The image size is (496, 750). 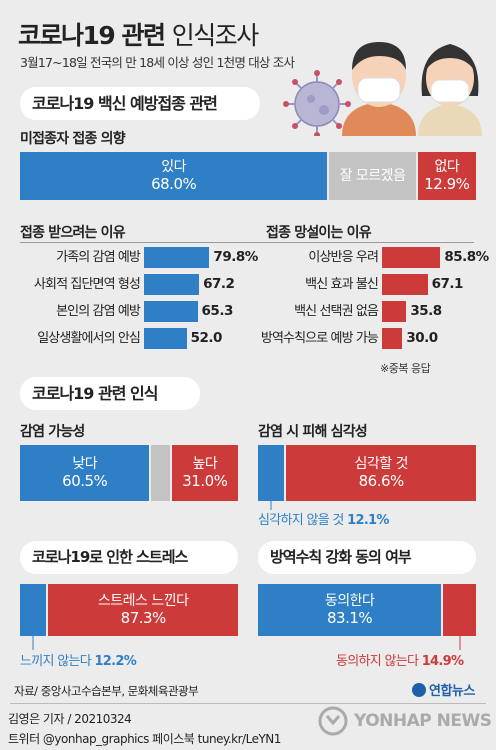 I want to click on bar-segment-0: 있다 68.0%, so click(x=174, y=176).